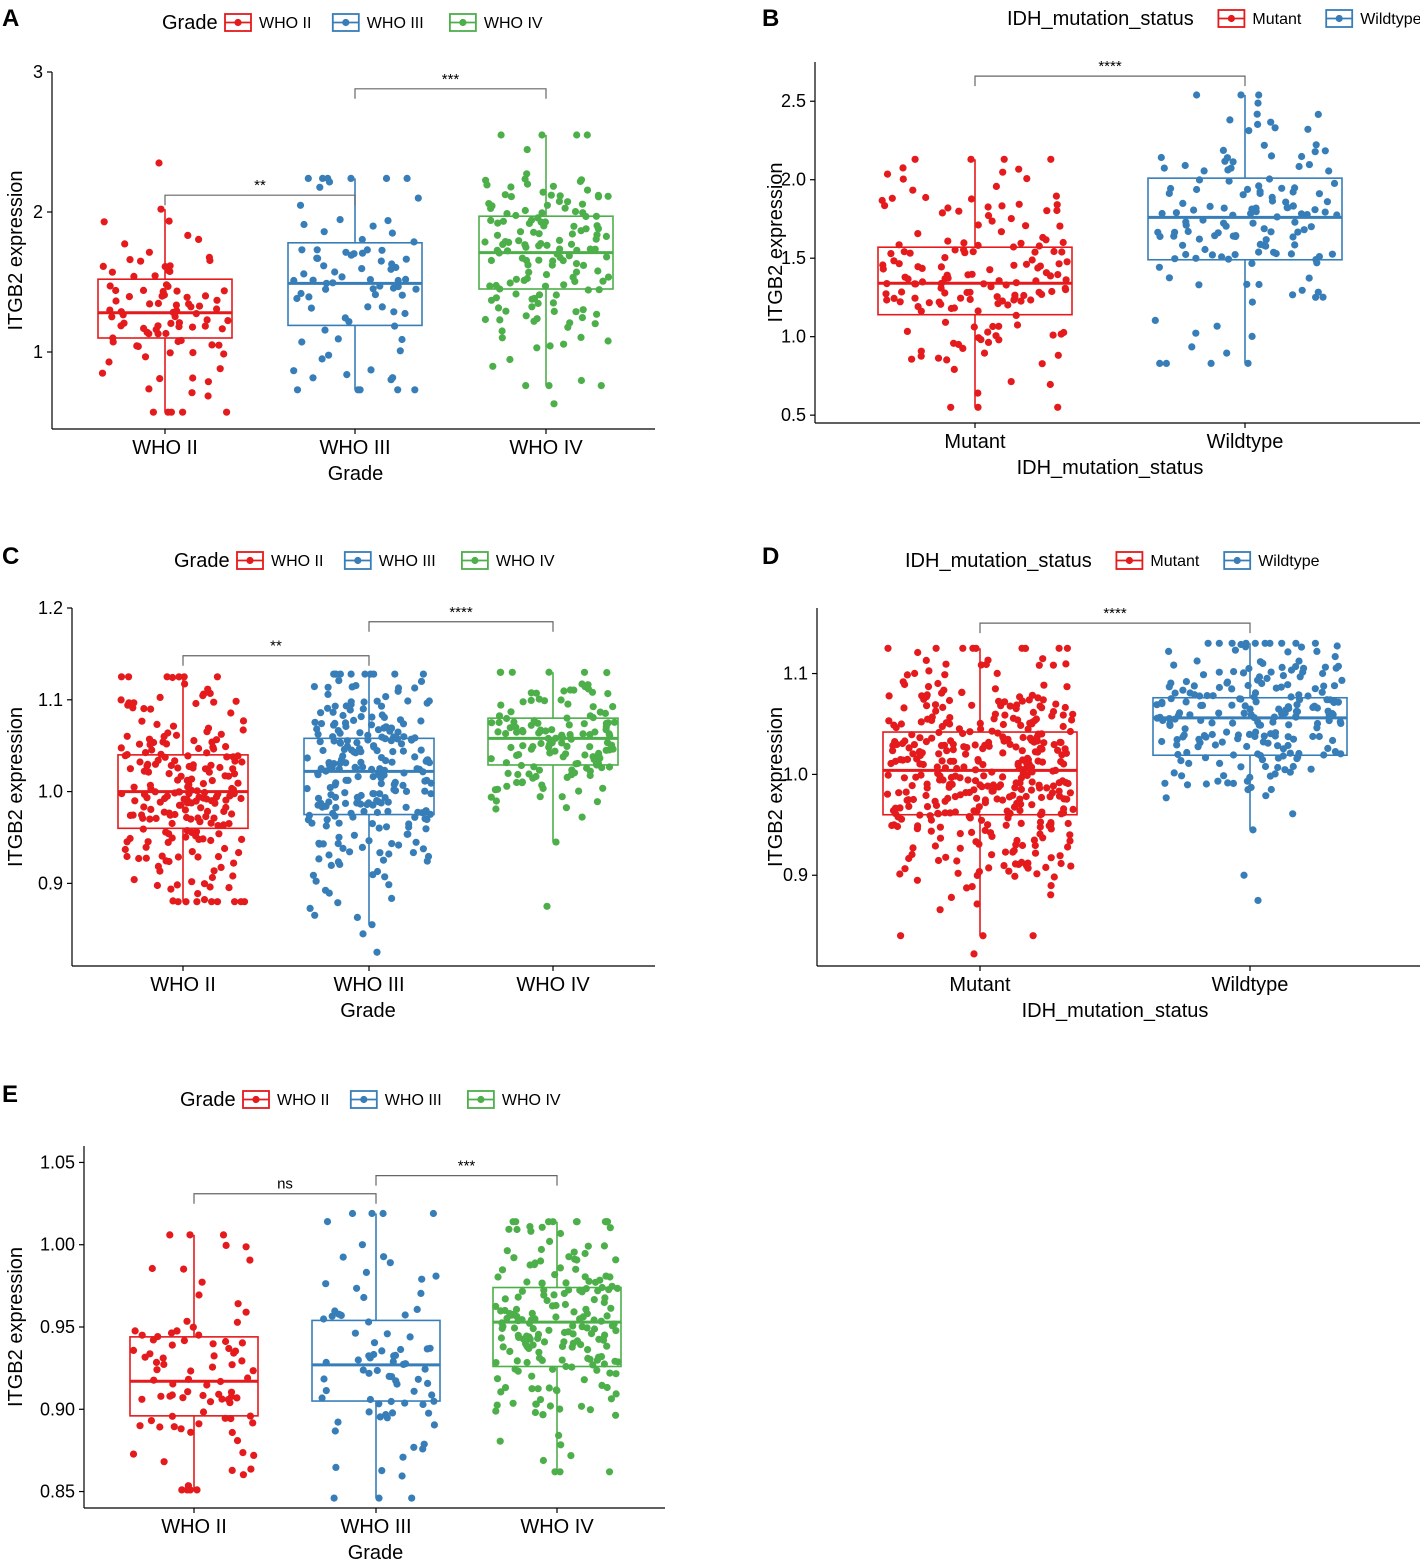 The width and height of the screenshot is (1420, 1564). I want to click on legend-key-point, so click(1129, 560).